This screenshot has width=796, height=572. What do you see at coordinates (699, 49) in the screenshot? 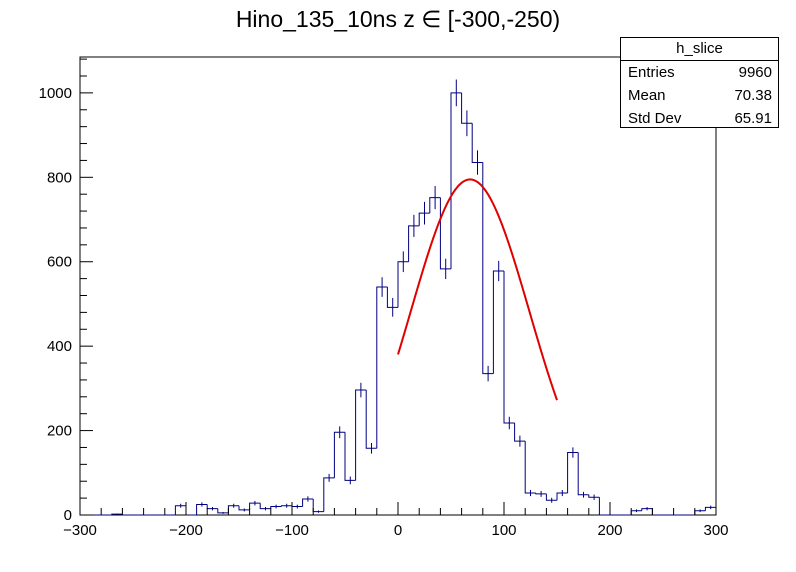
I see `stats-title: h_slice` at bounding box center [699, 49].